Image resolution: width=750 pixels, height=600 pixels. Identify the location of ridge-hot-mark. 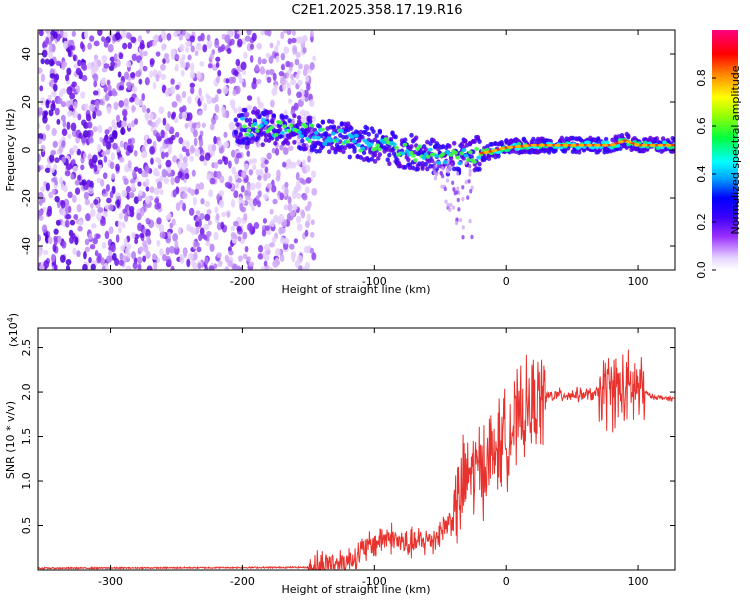
(668, 145).